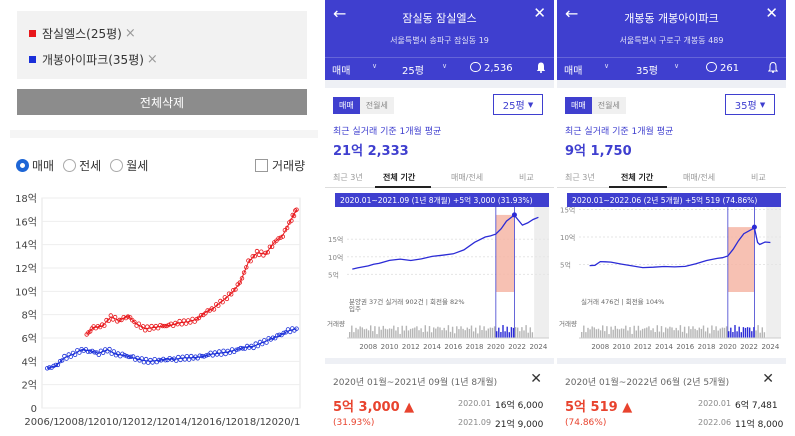  I want to click on x-tick-label: 2010, so click(622, 347).